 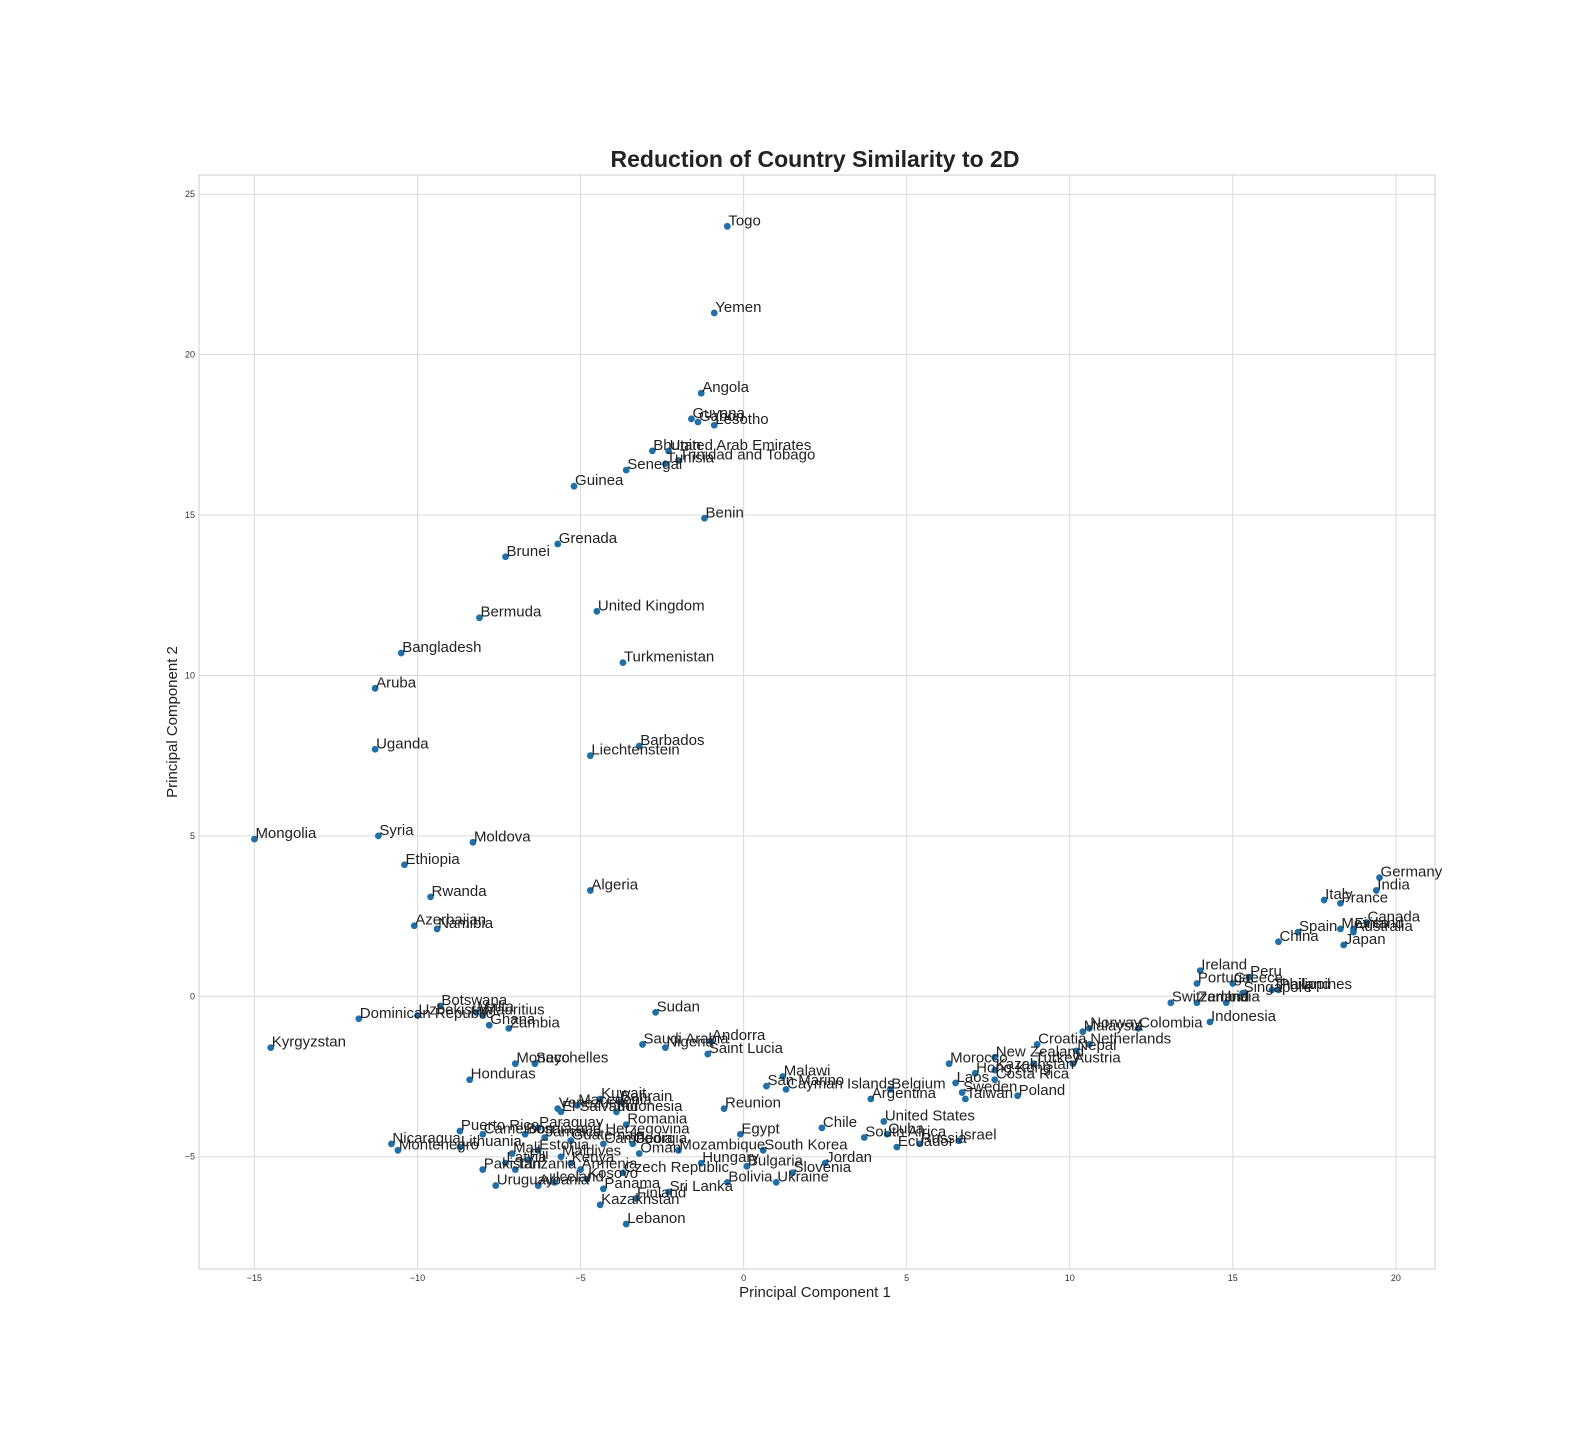 I want to click on point-label: Mali, so click(x=527, y=1148).